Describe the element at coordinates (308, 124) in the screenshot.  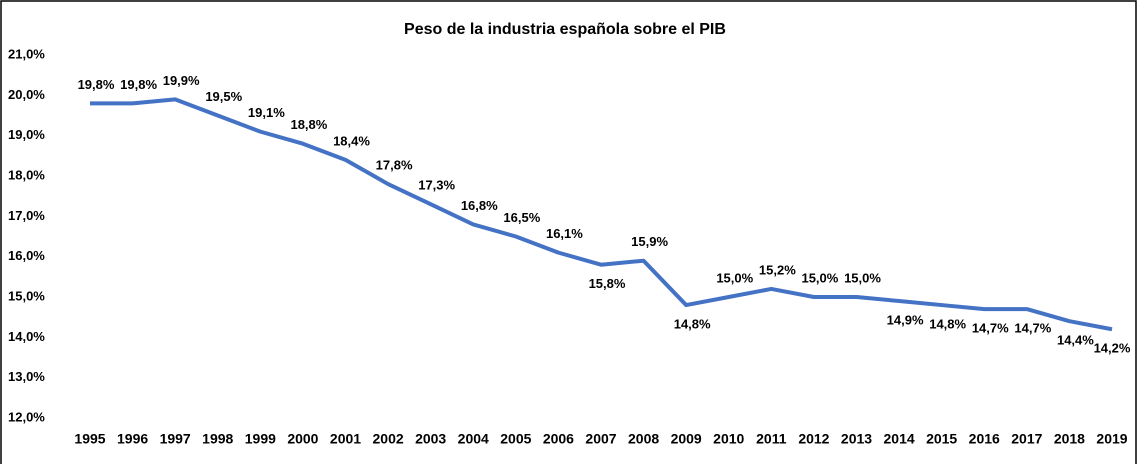
I see `data-label: 18,8%` at that location.